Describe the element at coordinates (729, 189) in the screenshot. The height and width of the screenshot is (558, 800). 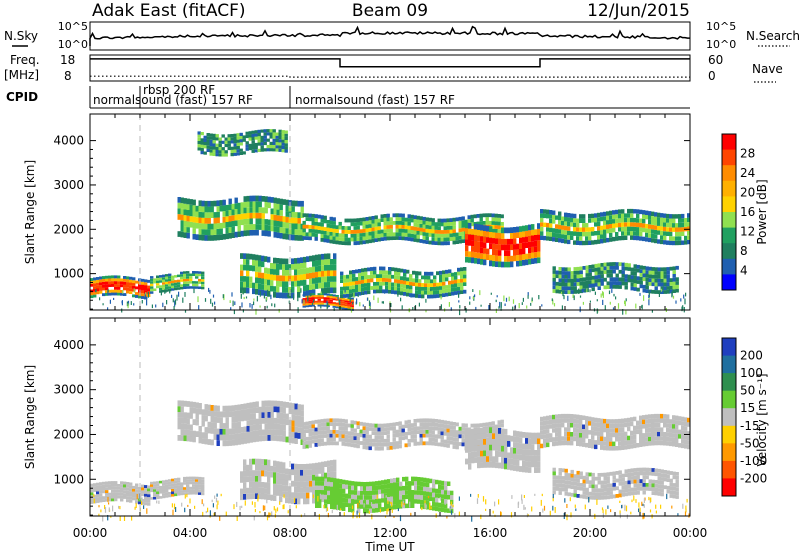
I see `colorbar-swatch` at that location.